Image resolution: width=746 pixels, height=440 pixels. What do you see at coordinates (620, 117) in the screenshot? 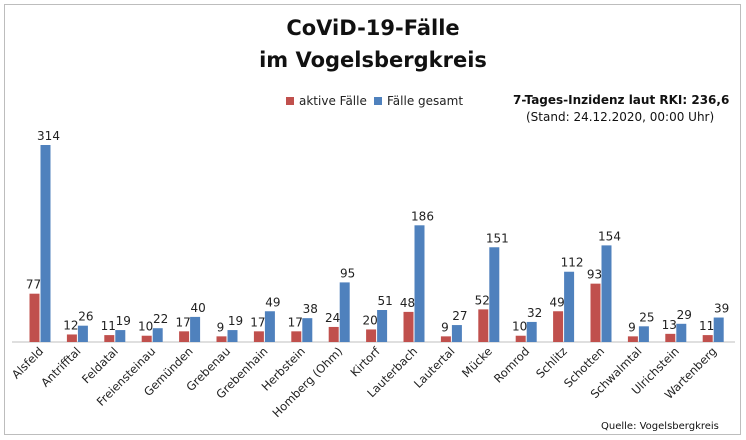
I see `stand-note: (Stand: 24.12.2020, 00:00 Uhr)` at bounding box center [620, 117].